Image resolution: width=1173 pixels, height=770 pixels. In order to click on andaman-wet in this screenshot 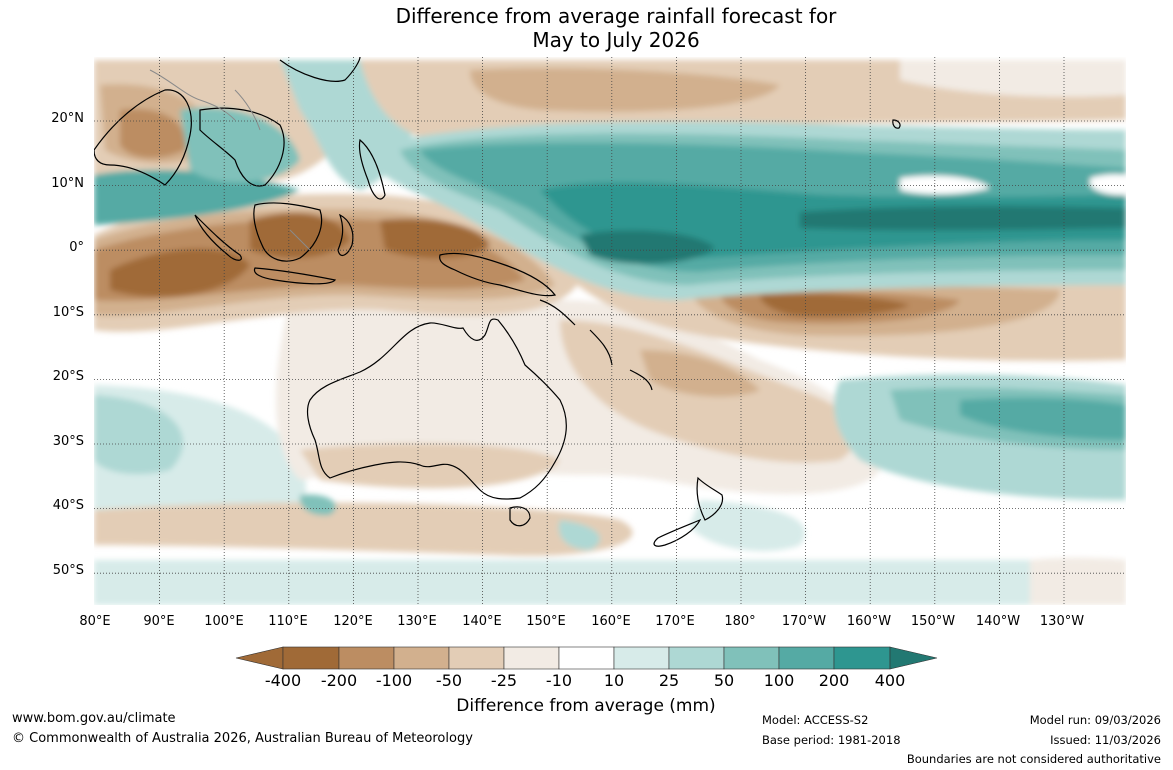, I will do `click(197, 197)`.